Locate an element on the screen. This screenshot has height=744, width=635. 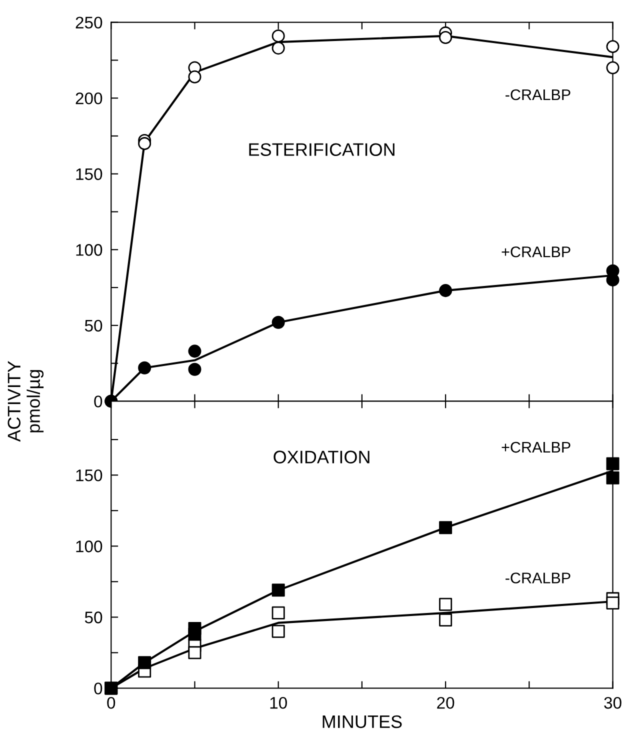
y-tick-label: 200 is located at coordinates (89, 98).